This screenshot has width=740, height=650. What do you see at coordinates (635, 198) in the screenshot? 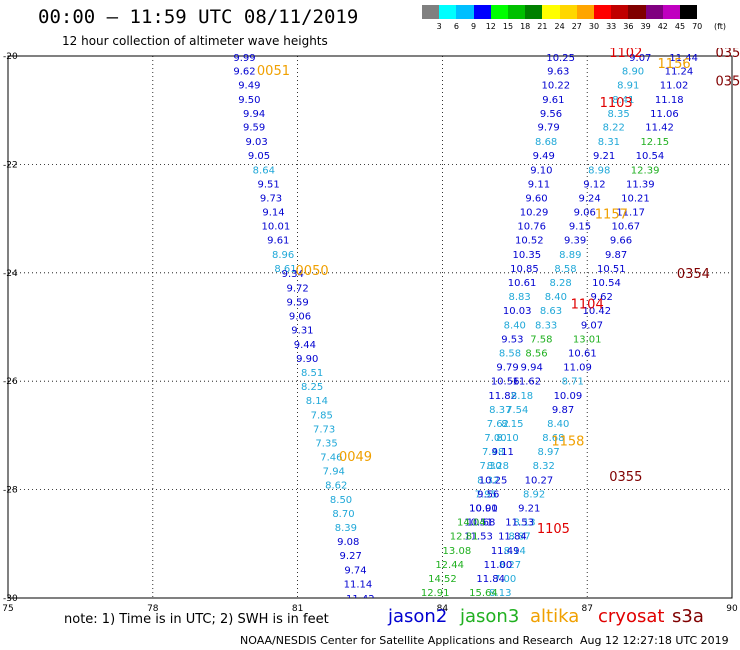
I see `swh-value-label: 10.21` at bounding box center [635, 198].